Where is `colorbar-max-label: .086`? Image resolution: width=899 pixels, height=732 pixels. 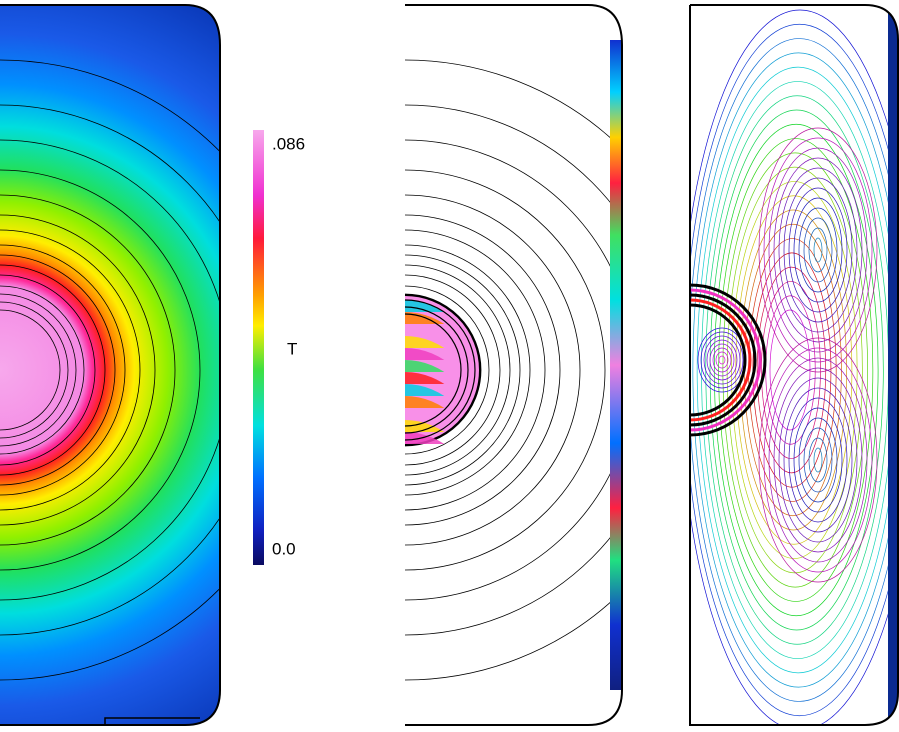
colorbar-max-label: .086 is located at coordinates (288, 143).